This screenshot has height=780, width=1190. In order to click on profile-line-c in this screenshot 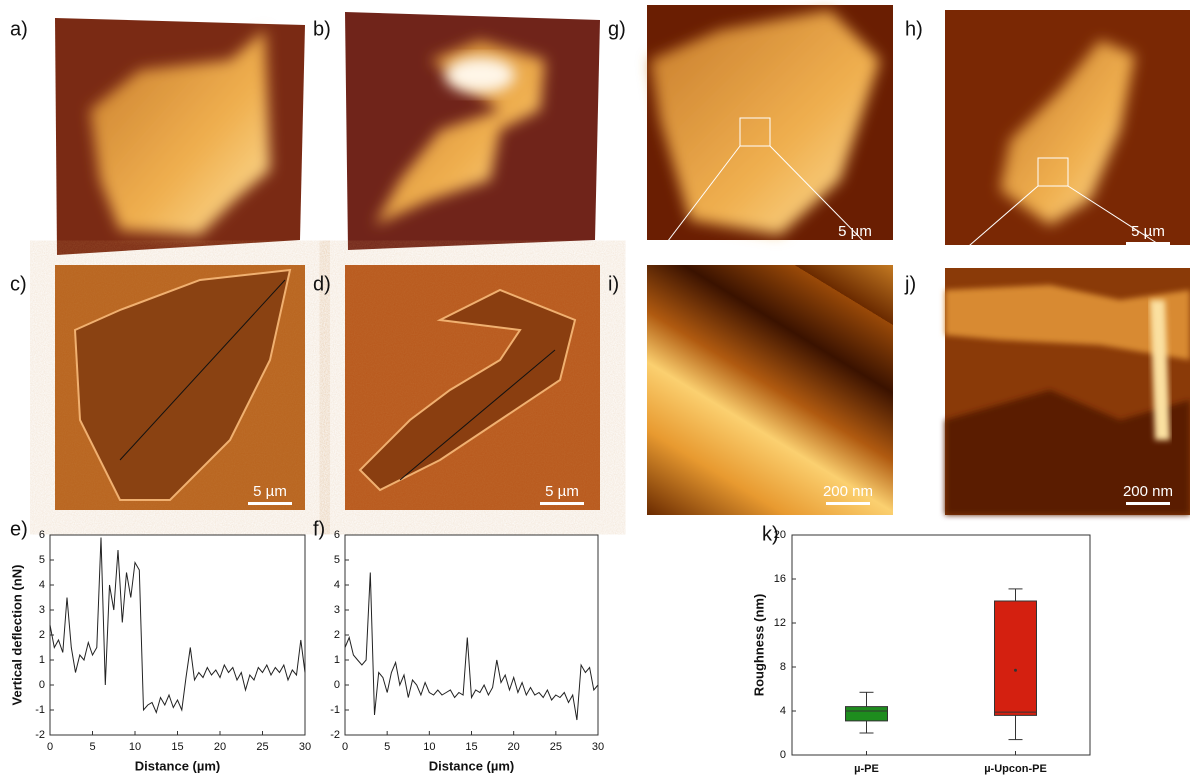, I will do `click(202, 370)`.